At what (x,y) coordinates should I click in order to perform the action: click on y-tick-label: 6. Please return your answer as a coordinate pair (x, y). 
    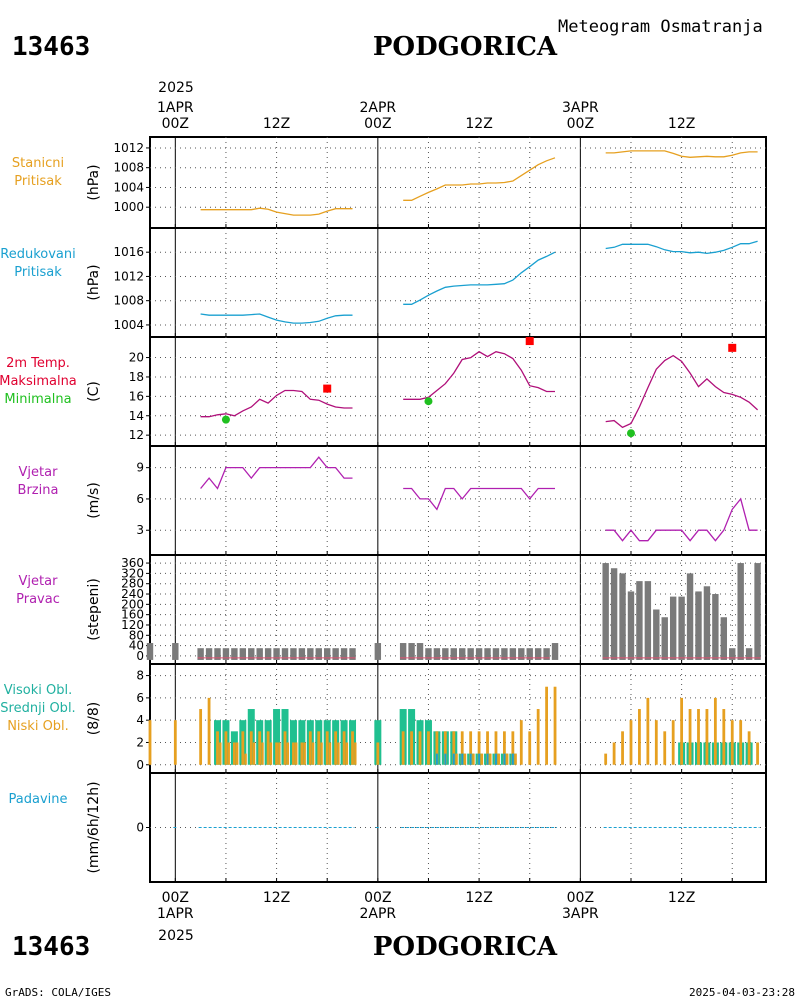
    Looking at the image, I should click on (140, 499).